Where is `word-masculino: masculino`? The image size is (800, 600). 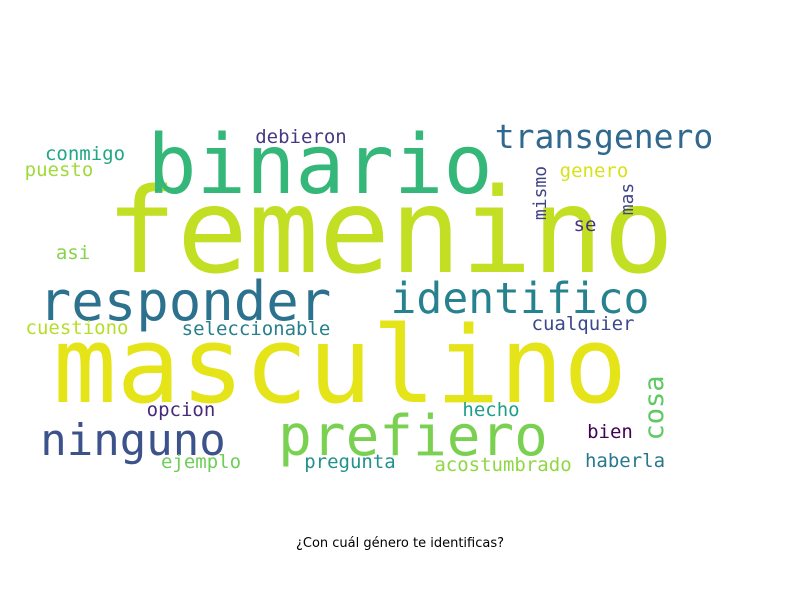
word-masculino: masculino is located at coordinates (340, 365).